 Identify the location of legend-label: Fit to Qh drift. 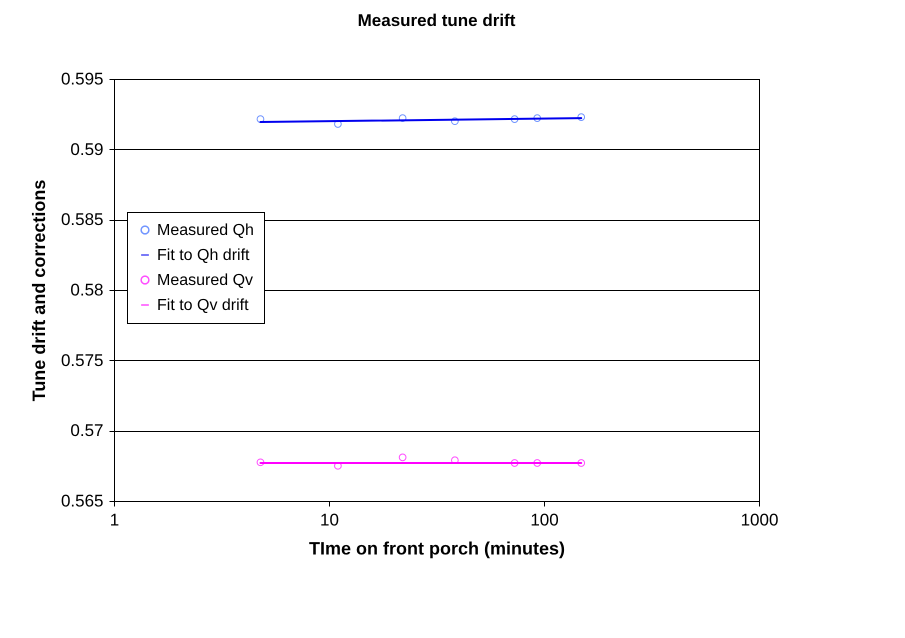
(203, 255).